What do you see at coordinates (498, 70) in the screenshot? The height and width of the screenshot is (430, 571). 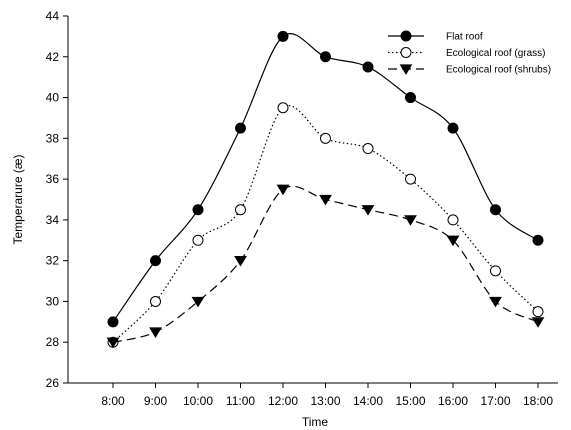 I see `legend-label: Ecological roof (shrubs)` at bounding box center [498, 70].